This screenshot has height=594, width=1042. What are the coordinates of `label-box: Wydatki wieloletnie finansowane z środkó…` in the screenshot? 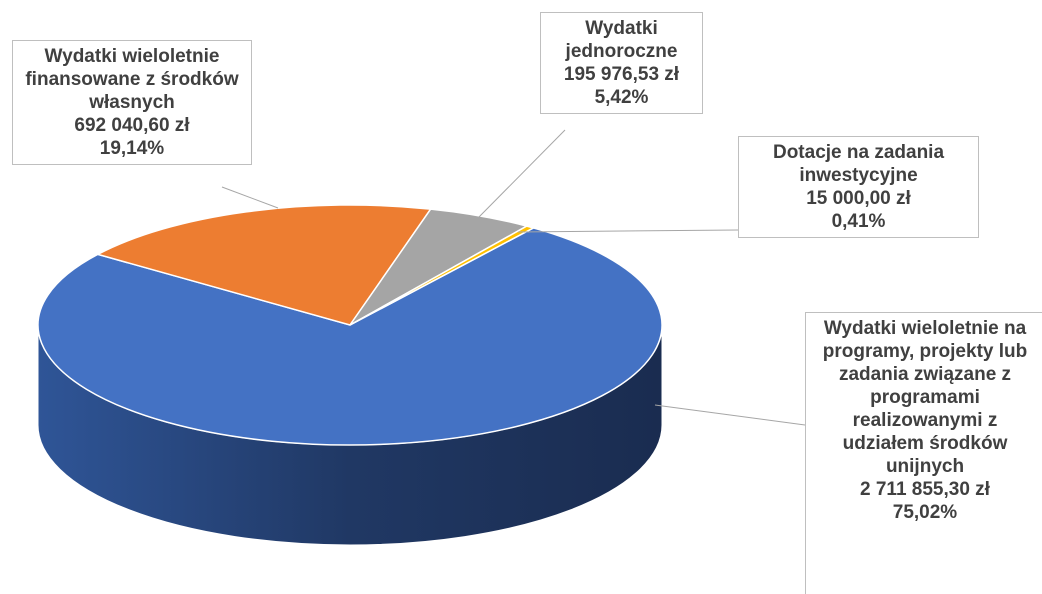 It's located at (132, 102).